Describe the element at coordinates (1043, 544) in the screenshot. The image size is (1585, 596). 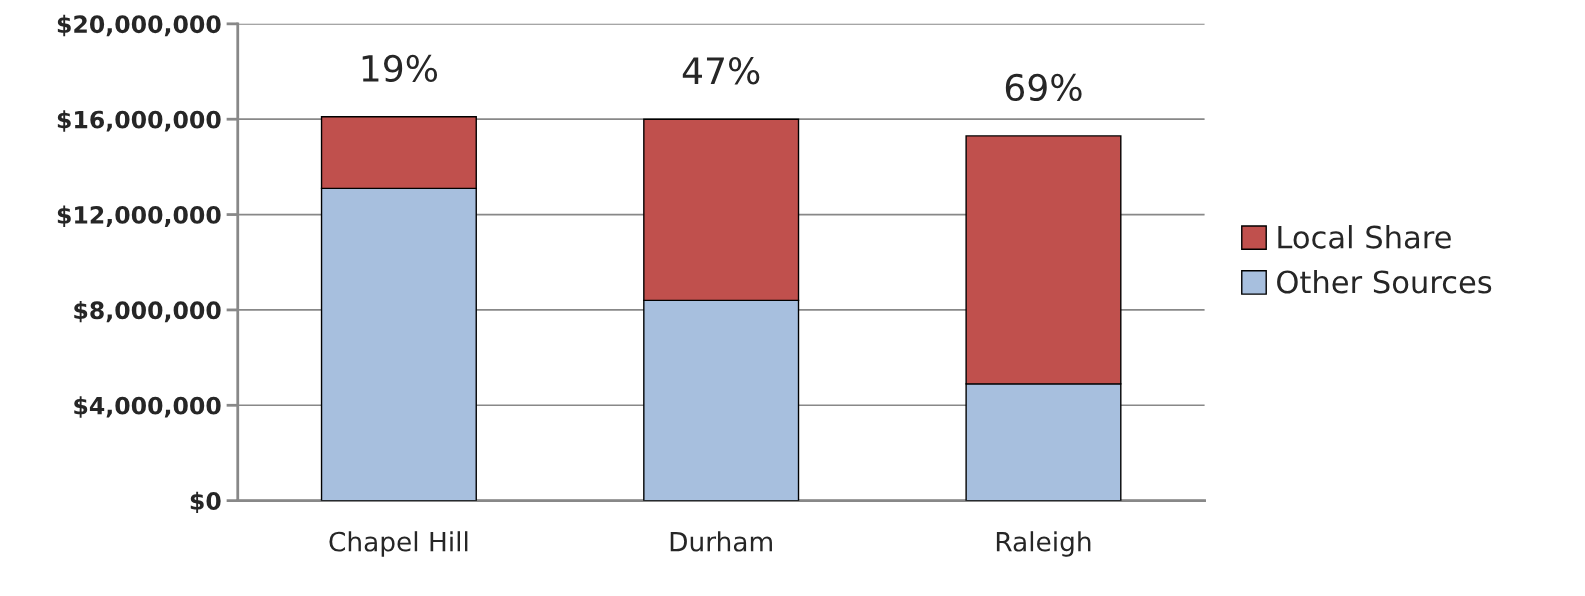
I see `x-tick-label: Raleigh` at that location.